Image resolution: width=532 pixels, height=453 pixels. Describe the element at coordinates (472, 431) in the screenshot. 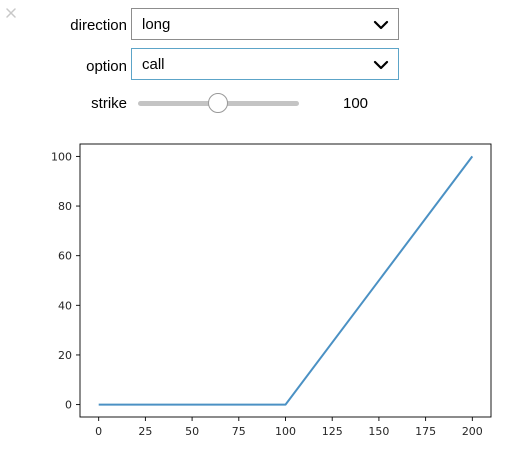

I see `x-tick-label: 200` at that location.